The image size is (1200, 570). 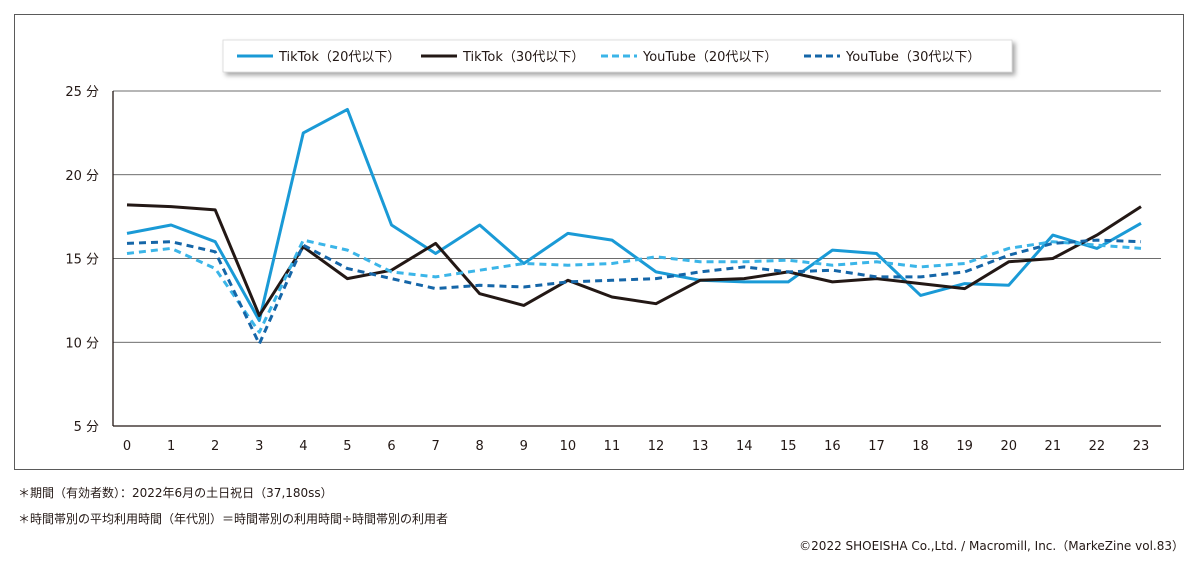 I want to click on legend-label: TikTok（20代以下）, so click(x=339, y=57).